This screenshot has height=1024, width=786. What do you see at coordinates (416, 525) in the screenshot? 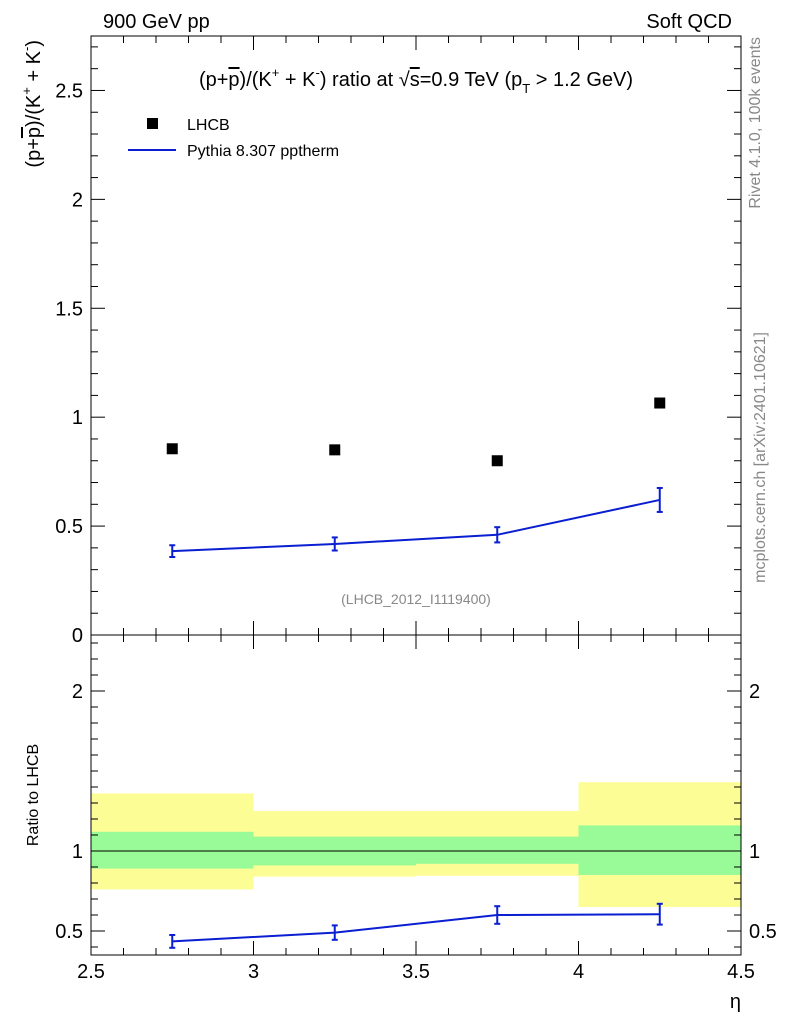
I see `pythia-line` at bounding box center [416, 525].